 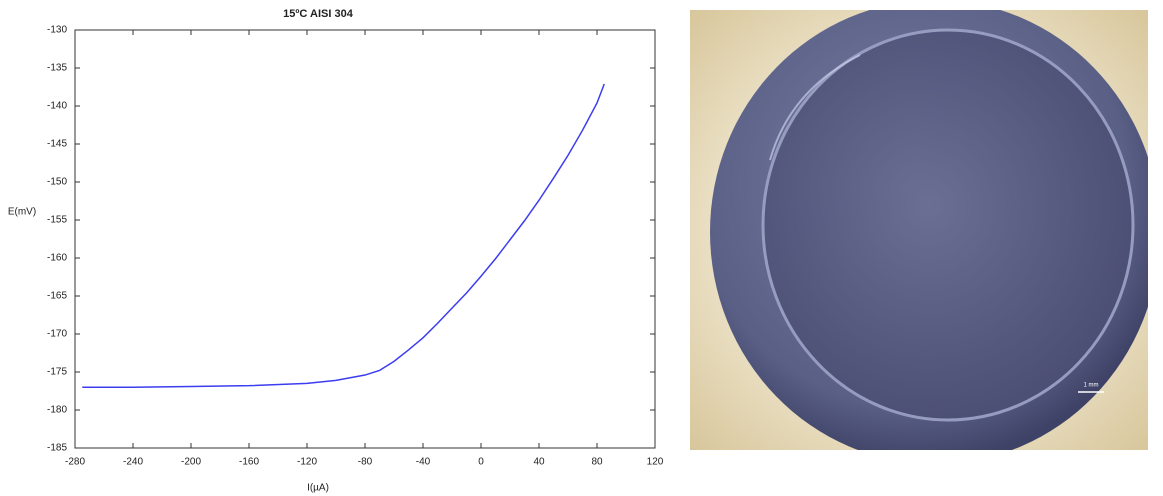 I want to click on y-tick-label: -175, so click(x=57, y=372).